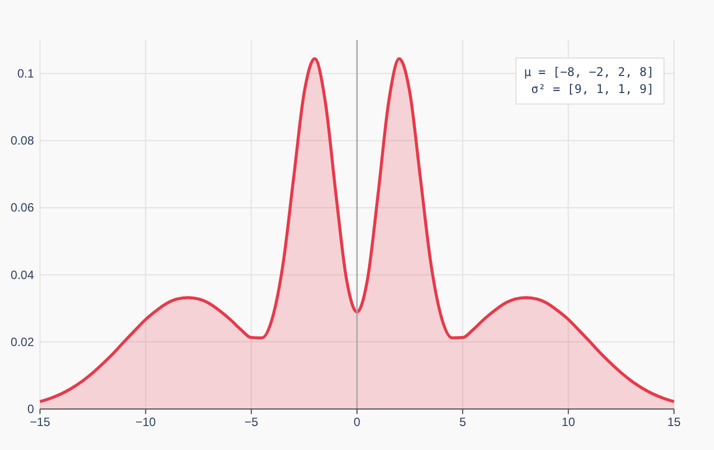 This screenshot has height=450, width=714. I want to click on annotation: μ = [−8, −2, 2, 8], so click(589, 72).